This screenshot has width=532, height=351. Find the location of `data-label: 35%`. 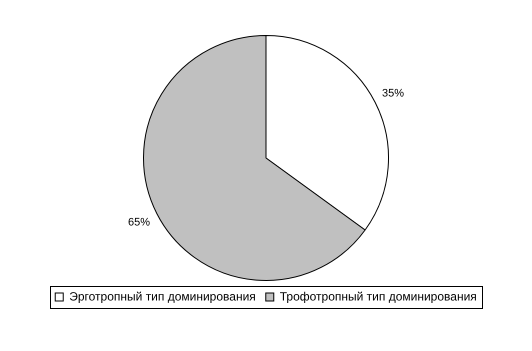

data-label: 35% is located at coordinates (393, 93).